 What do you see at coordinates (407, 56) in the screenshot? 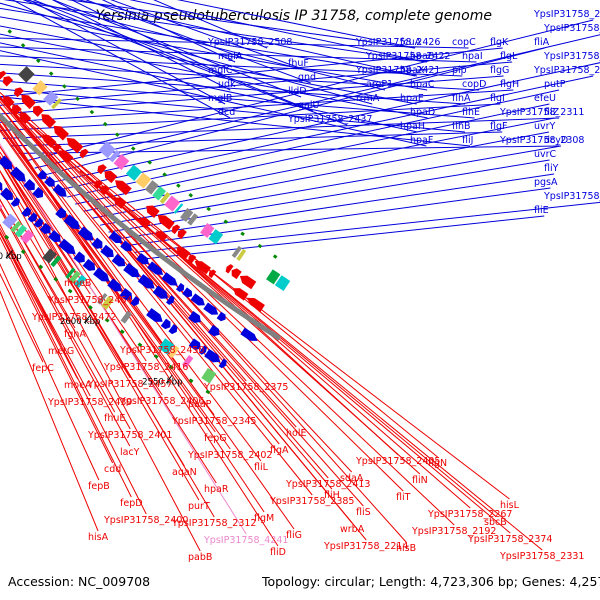
I see `forward-gene-label: YpsIP31758_2422` at bounding box center [407, 56].